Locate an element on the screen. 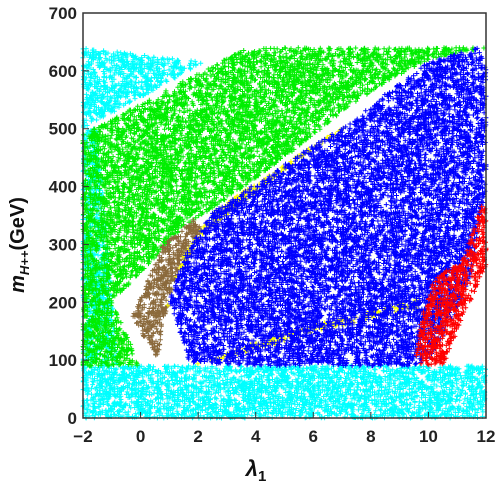  x-tick-label-6: 10 is located at coordinates (428, 436).